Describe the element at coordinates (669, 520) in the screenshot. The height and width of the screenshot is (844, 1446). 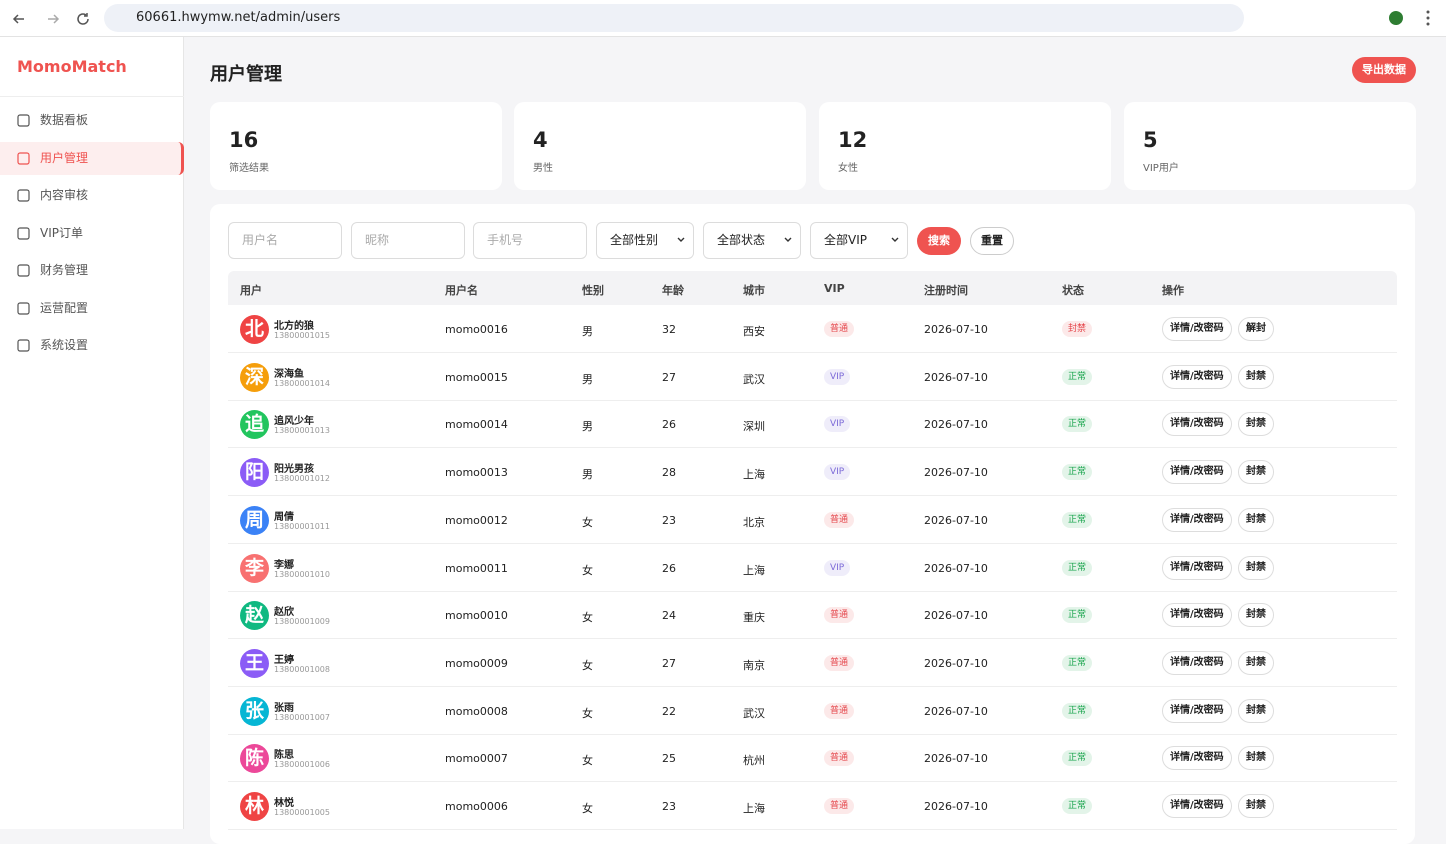
I see `age: 23` at that location.